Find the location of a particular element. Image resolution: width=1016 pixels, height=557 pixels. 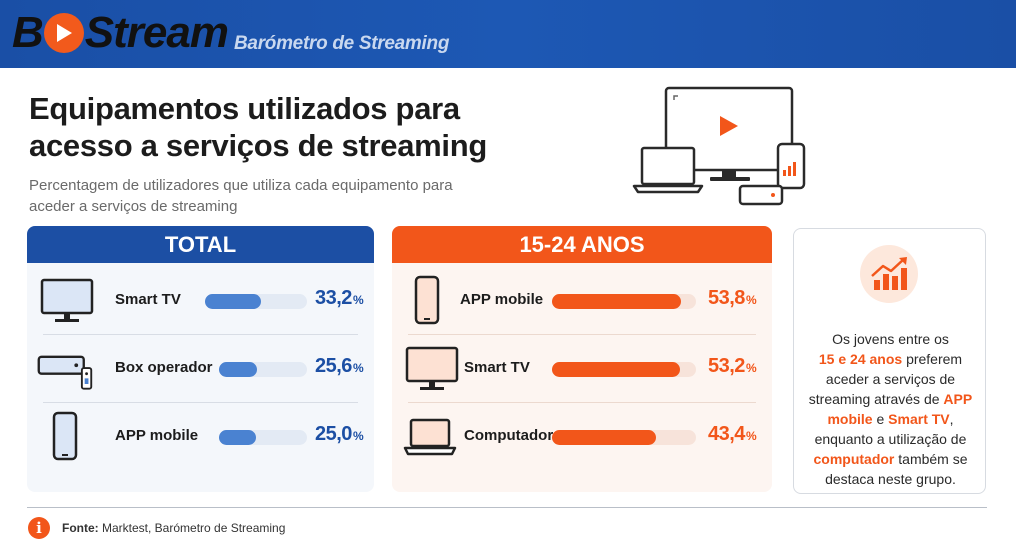

header-bar: B Stream Barómetro de Streaming is located at coordinates (508, 34).